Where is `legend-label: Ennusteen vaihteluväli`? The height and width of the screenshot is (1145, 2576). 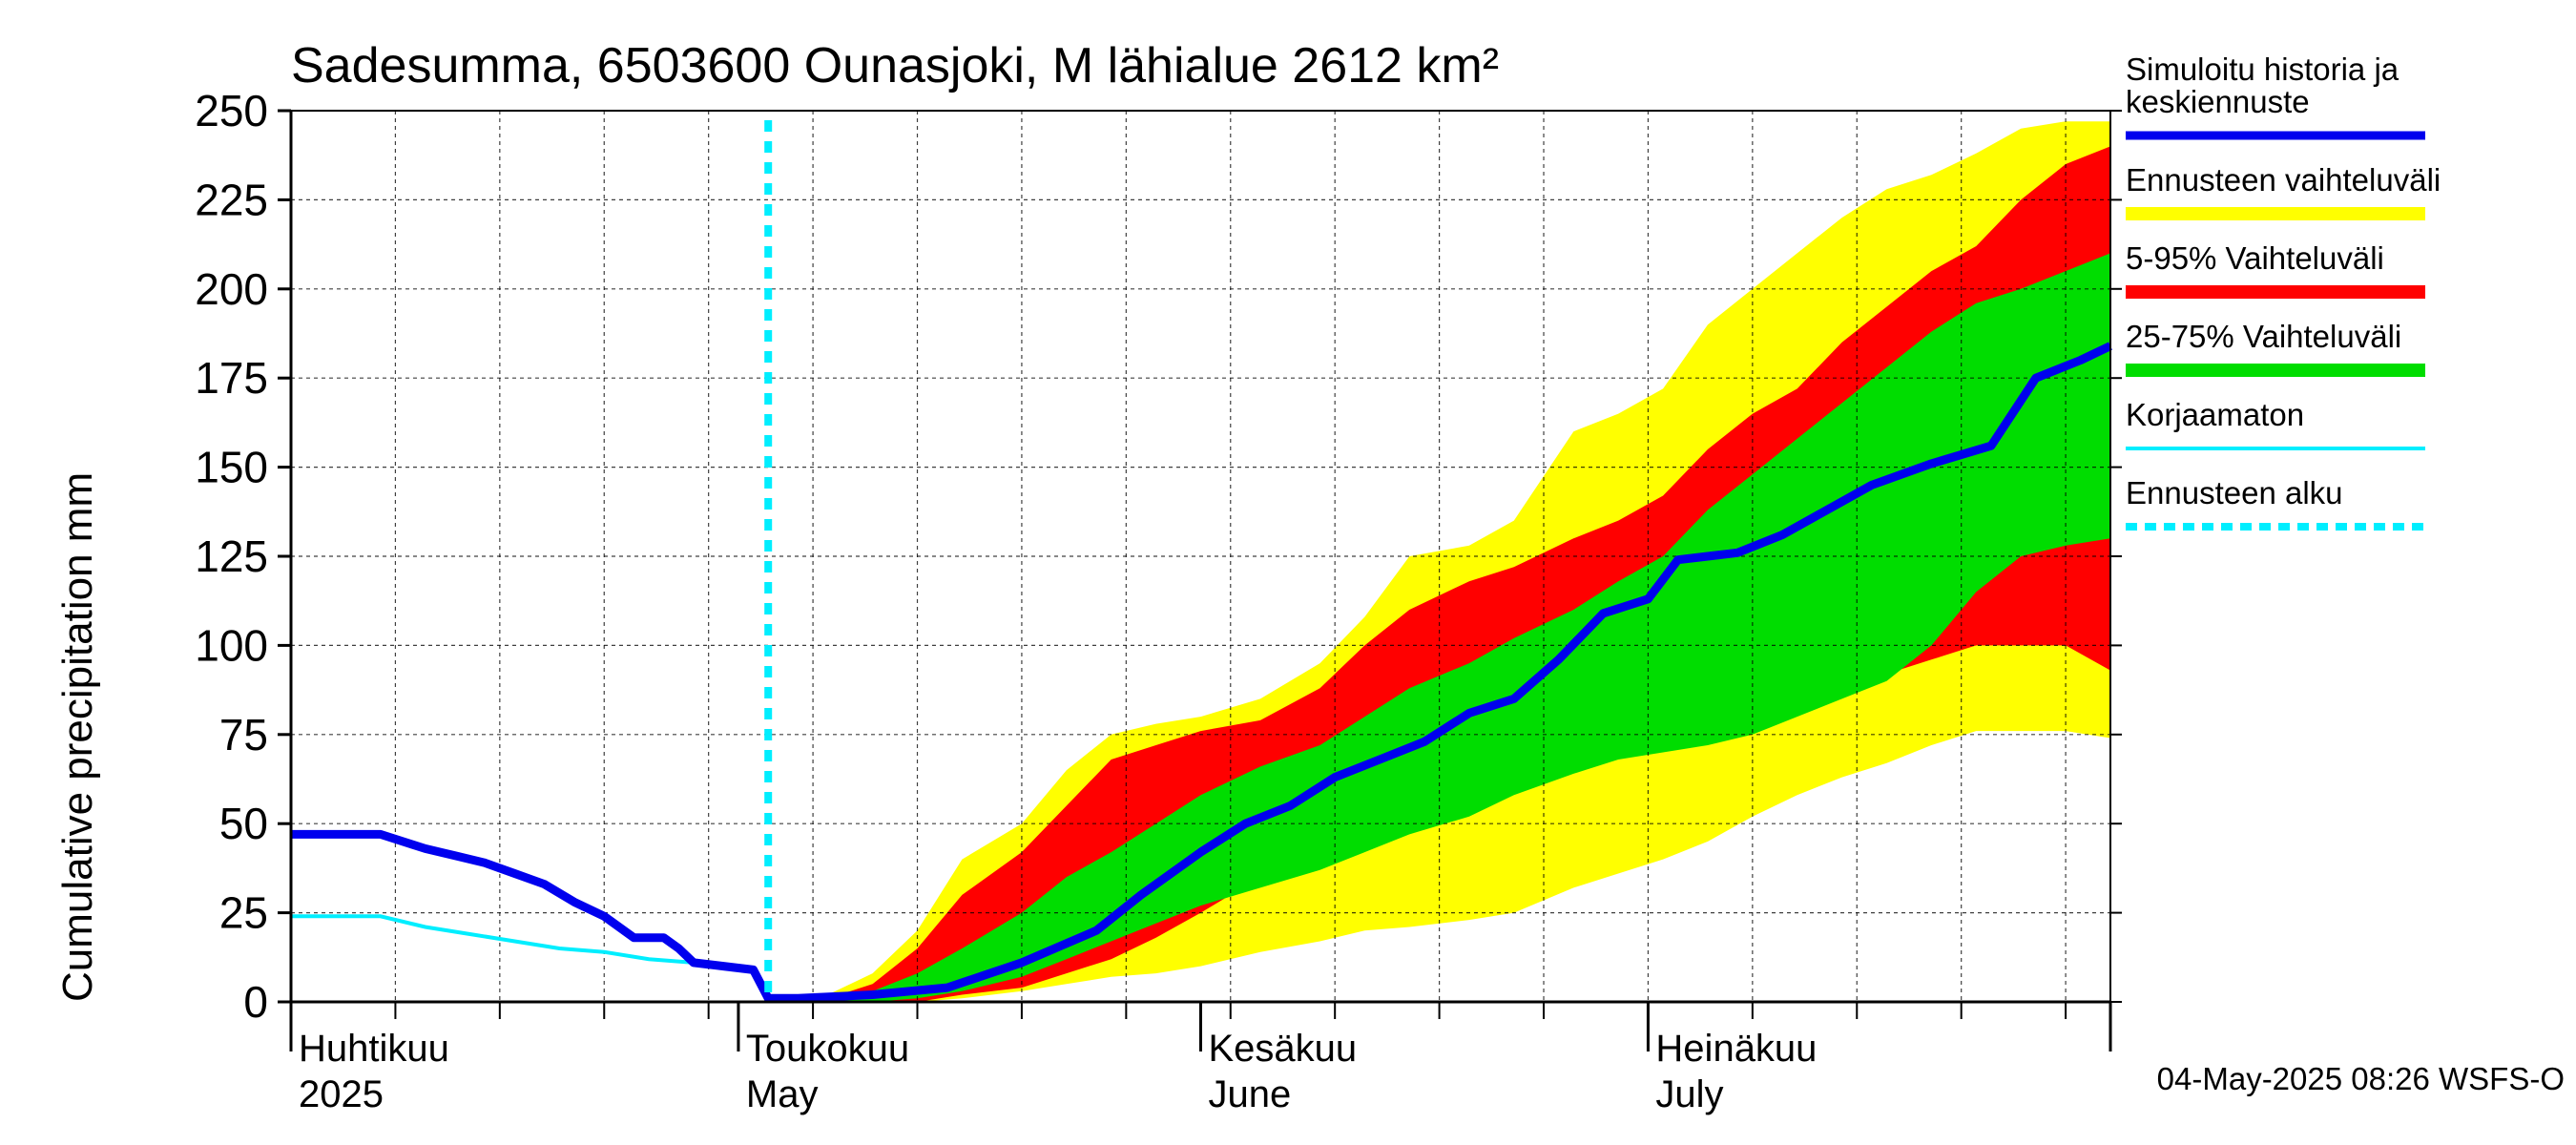 legend-label: Ennusteen vaihteluväli is located at coordinates (2283, 180).